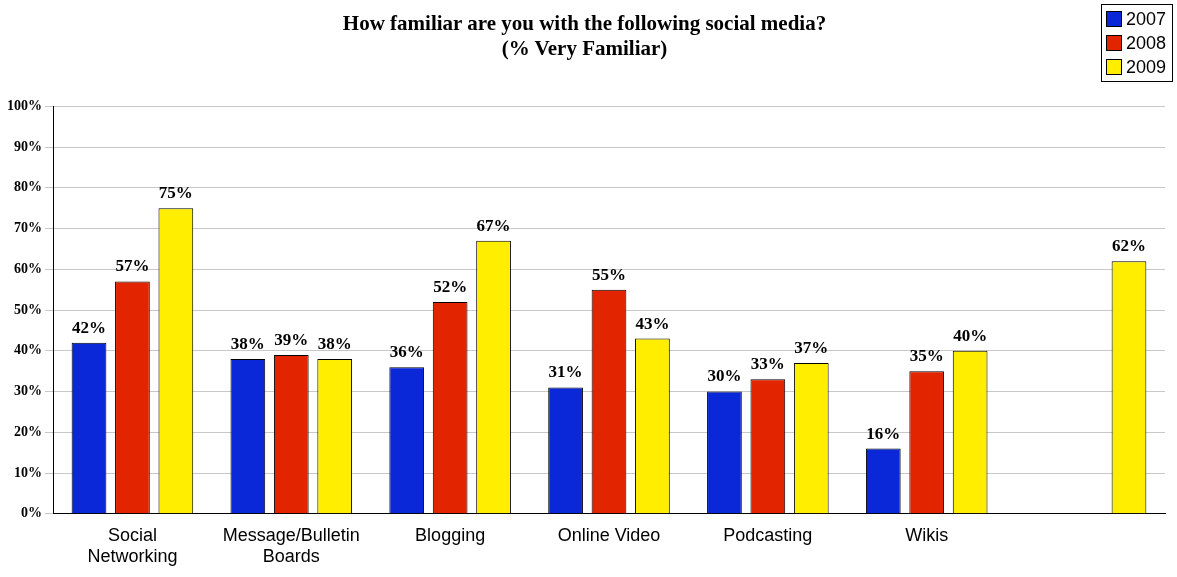 The image size is (1177, 577). What do you see at coordinates (406, 352) in the screenshot?
I see `data-label: 36%` at bounding box center [406, 352].